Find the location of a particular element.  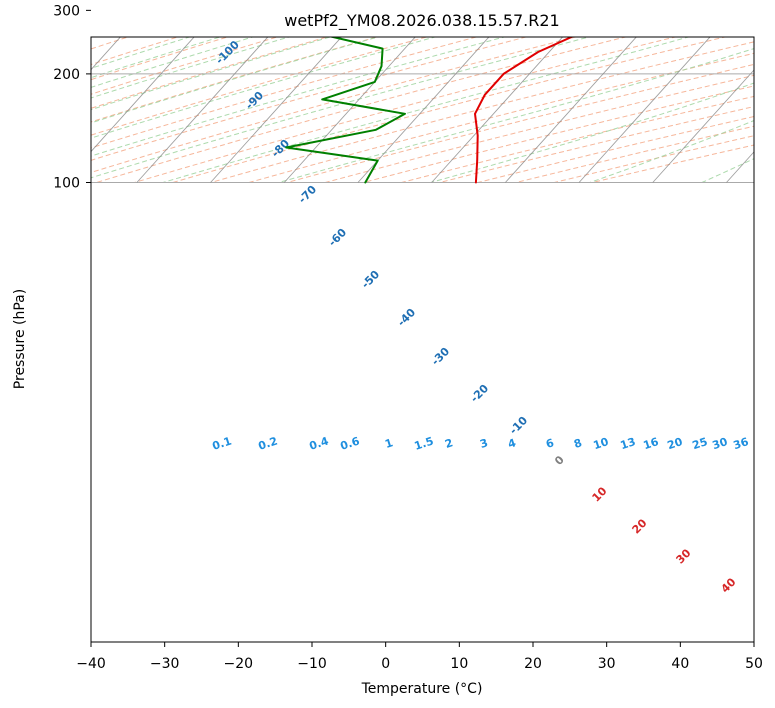

mixing-ratio-label: 16 is located at coordinates (651, 443).